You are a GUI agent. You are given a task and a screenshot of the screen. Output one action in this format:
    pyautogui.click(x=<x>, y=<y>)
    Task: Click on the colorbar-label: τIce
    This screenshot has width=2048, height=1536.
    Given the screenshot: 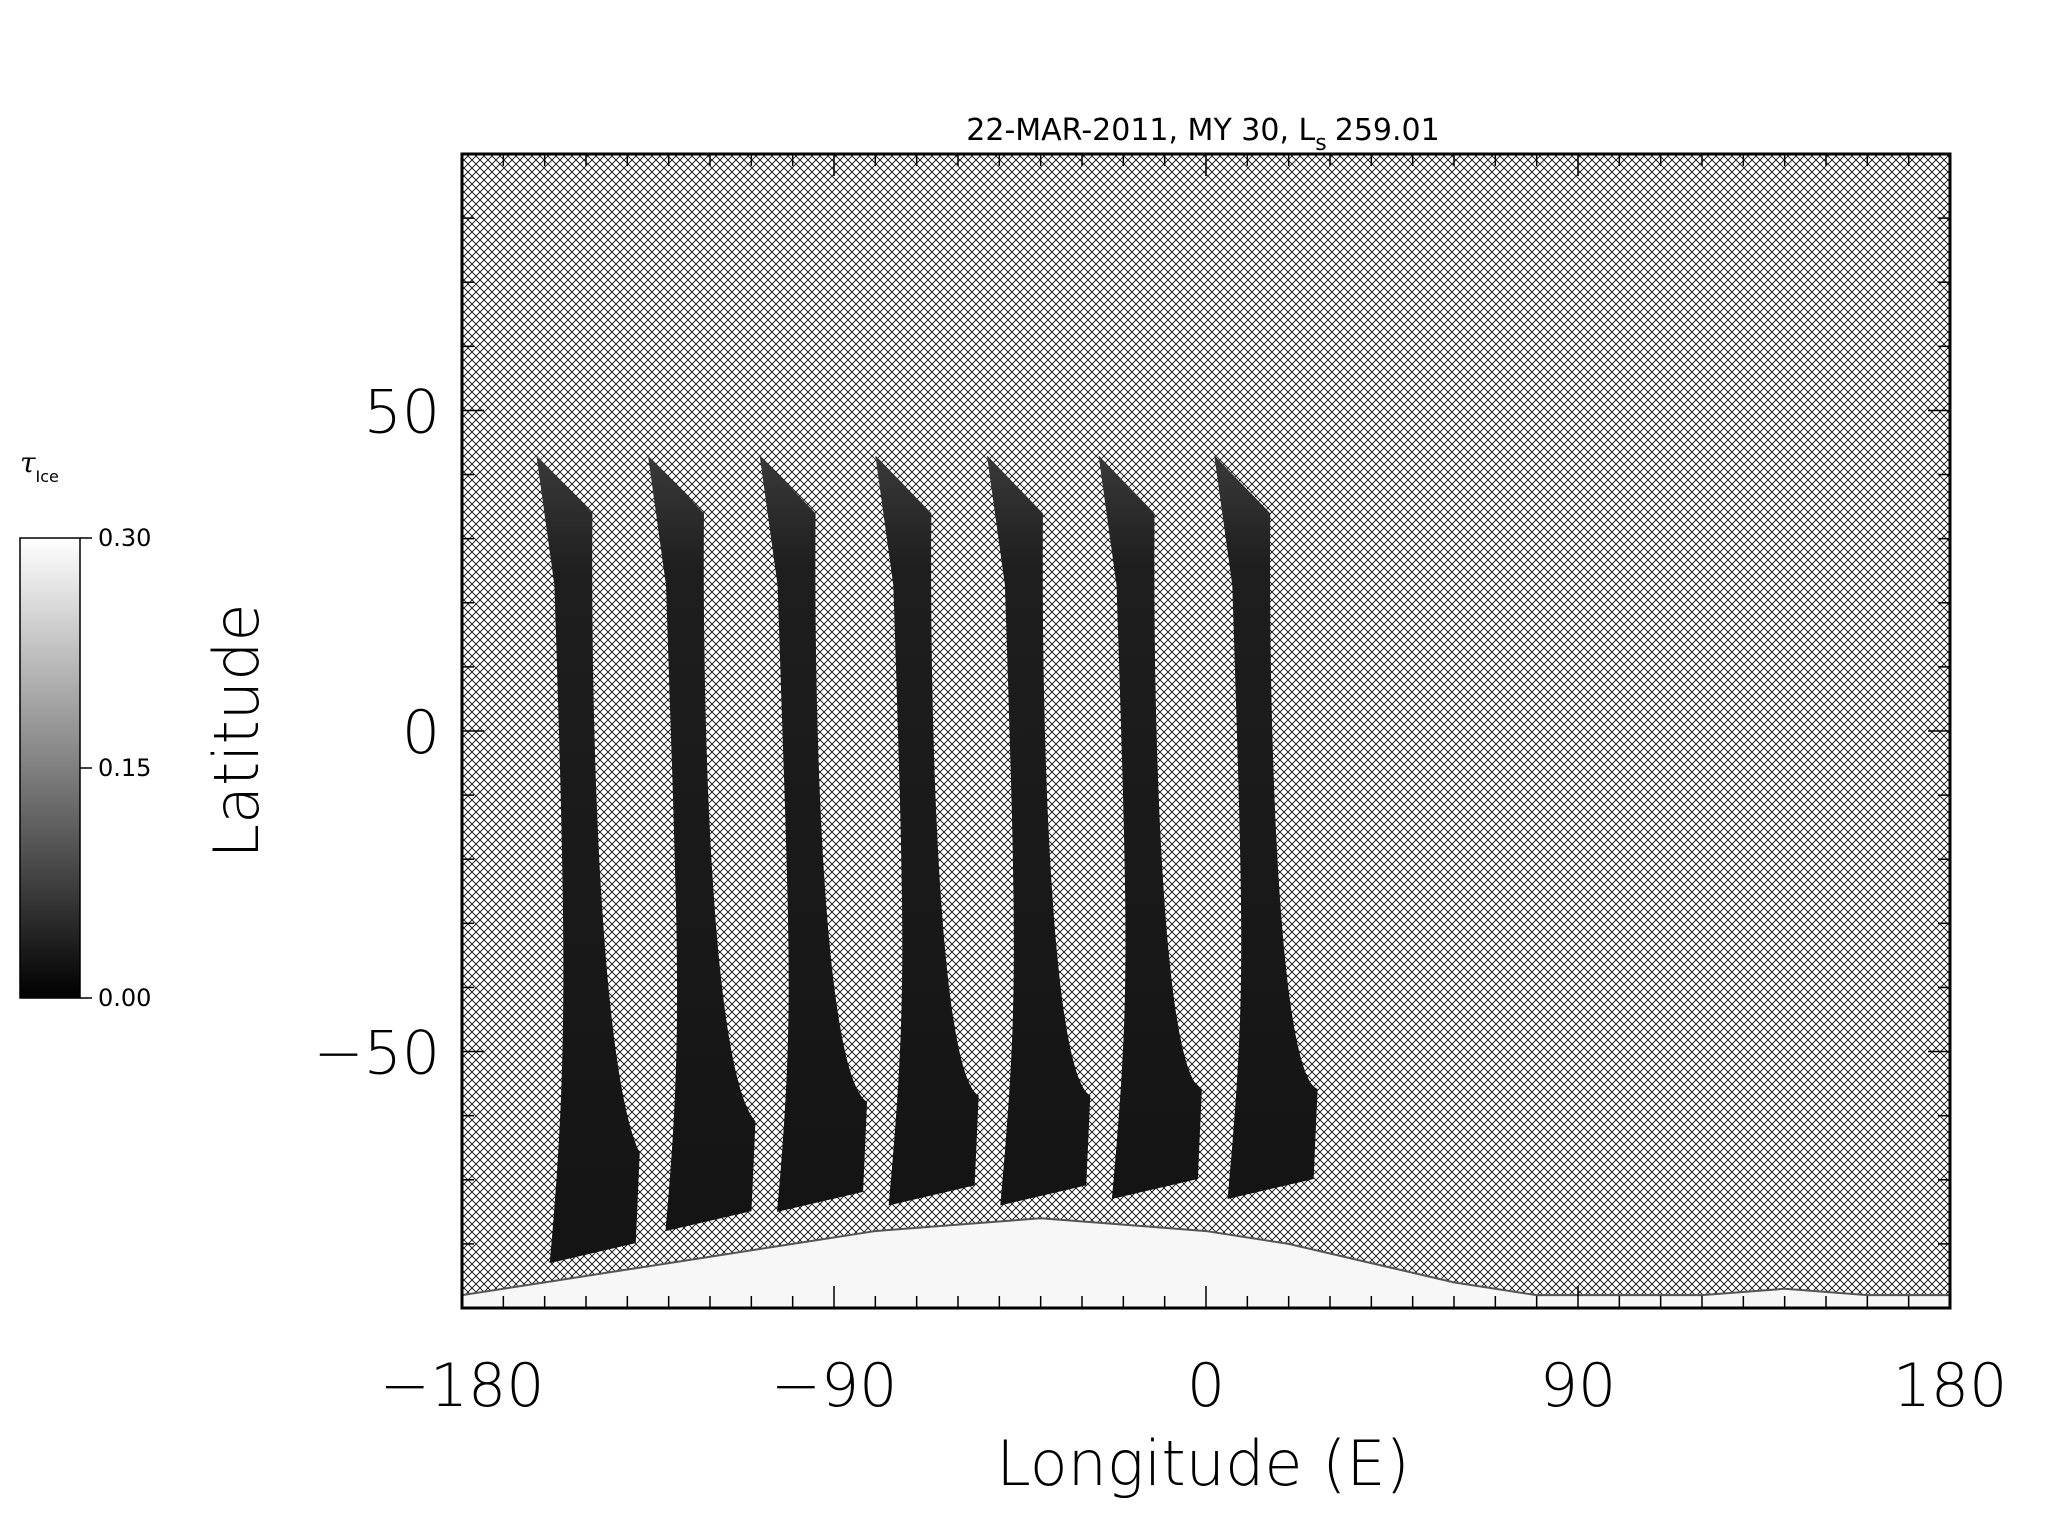 What is the action you would take?
    pyautogui.click(x=39, y=466)
    